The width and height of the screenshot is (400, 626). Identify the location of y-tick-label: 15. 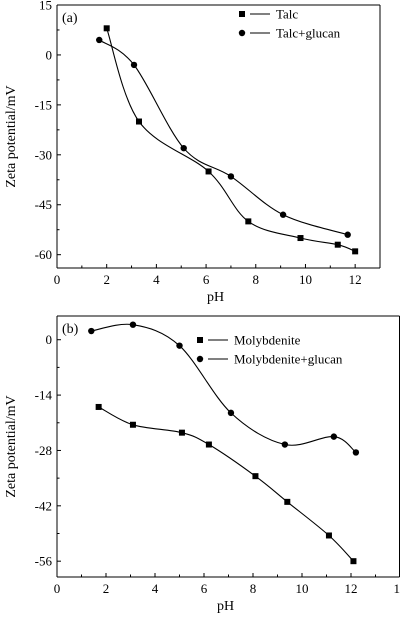
(45, 6).